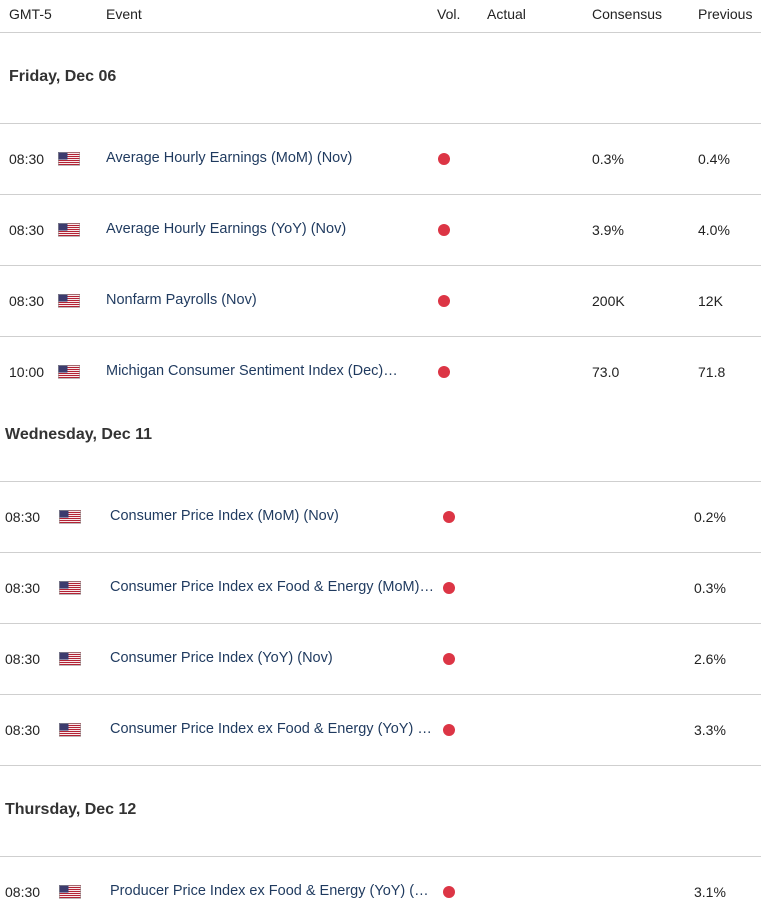 Image resolution: width=761 pixels, height=912 pixels. What do you see at coordinates (710, 659) in the screenshot?
I see `previous-value: 2.6%` at bounding box center [710, 659].